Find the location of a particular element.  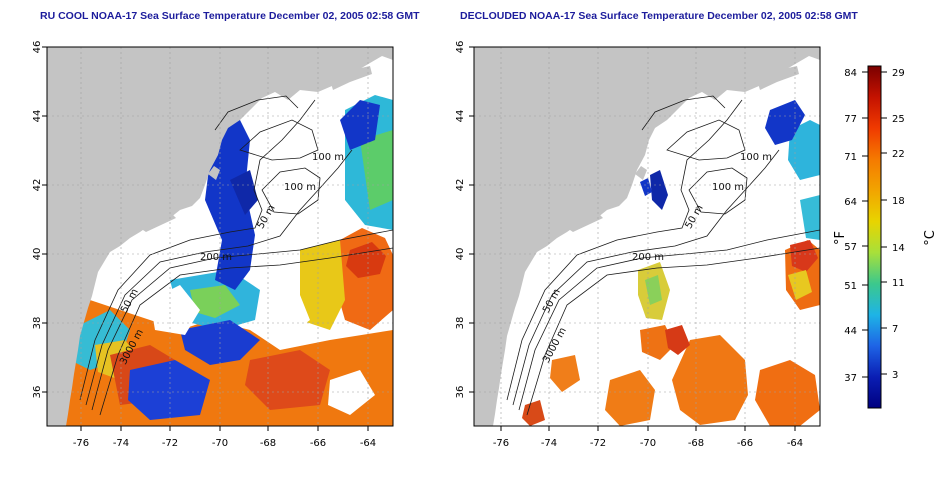

colorbar-c-tick: 18 is located at coordinates (898, 201).